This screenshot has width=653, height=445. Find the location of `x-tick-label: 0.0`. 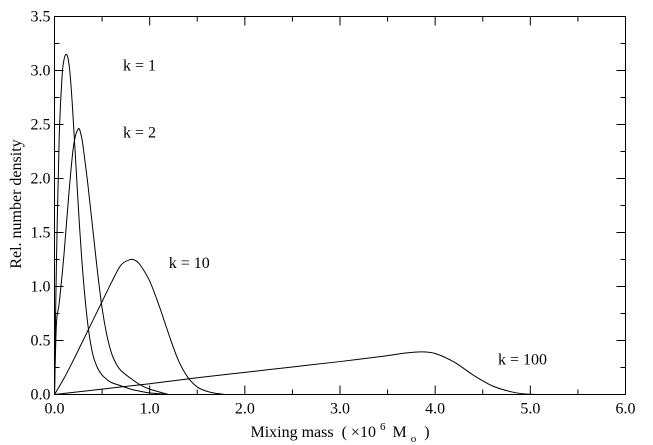

x-tick-label: 0.0 is located at coordinates (55, 409).